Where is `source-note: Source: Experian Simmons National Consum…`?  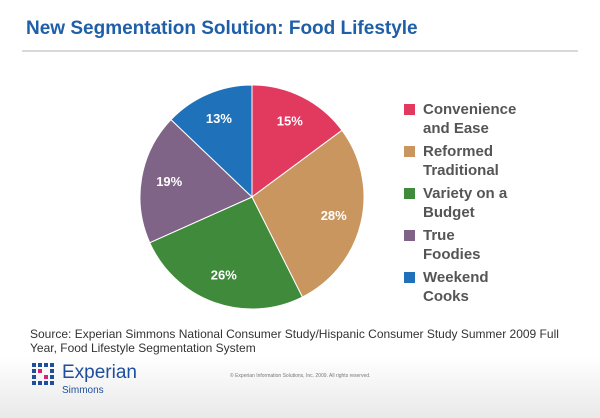 source-note: Source: Experian Simmons National Consum… is located at coordinates (294, 341).